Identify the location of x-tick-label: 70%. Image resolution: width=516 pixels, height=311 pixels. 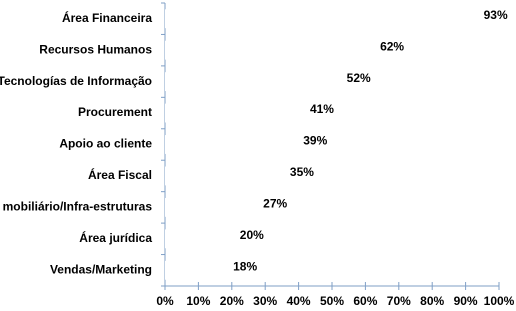
(399, 301).